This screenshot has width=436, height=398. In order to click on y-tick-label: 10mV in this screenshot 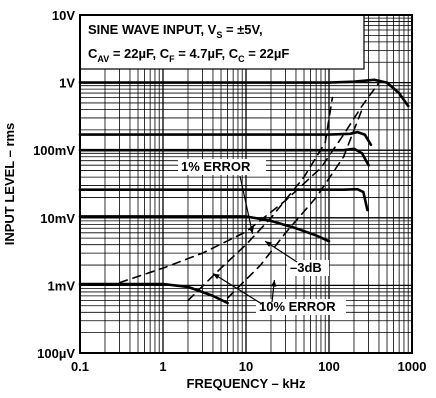, I will do `click(57, 218)`.